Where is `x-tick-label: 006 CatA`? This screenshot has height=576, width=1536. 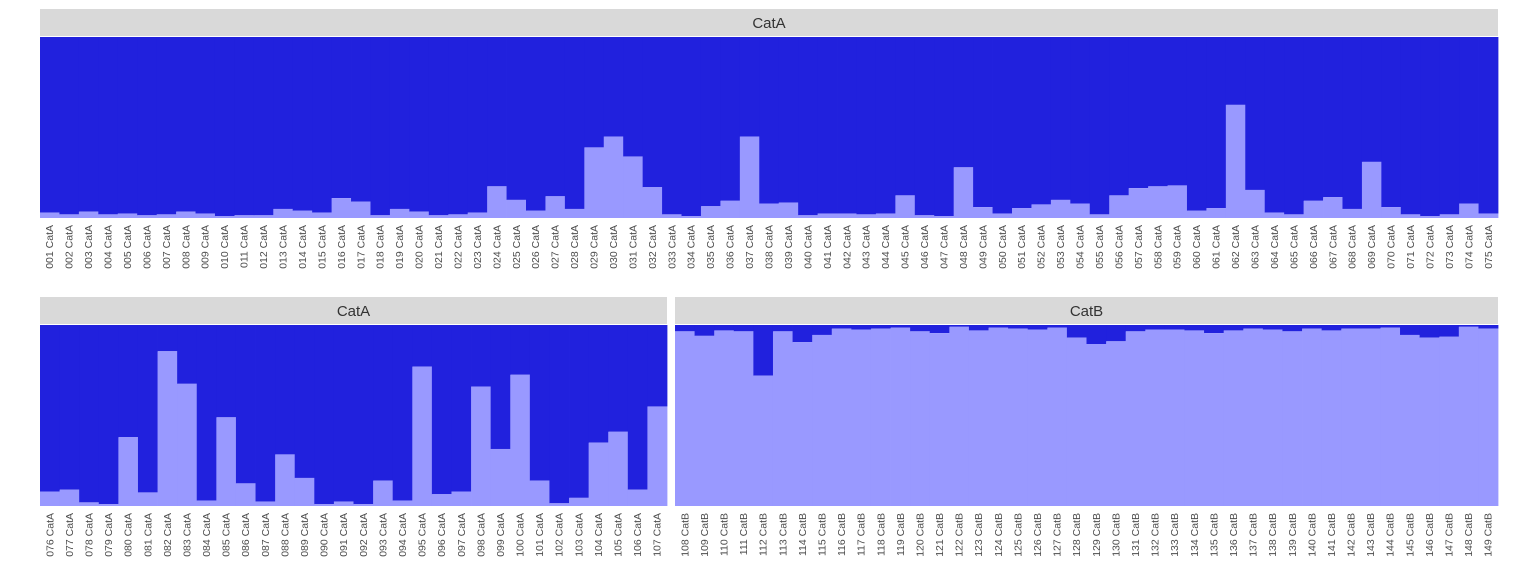 x-tick-label: 006 CatA is located at coordinates (147, 247).